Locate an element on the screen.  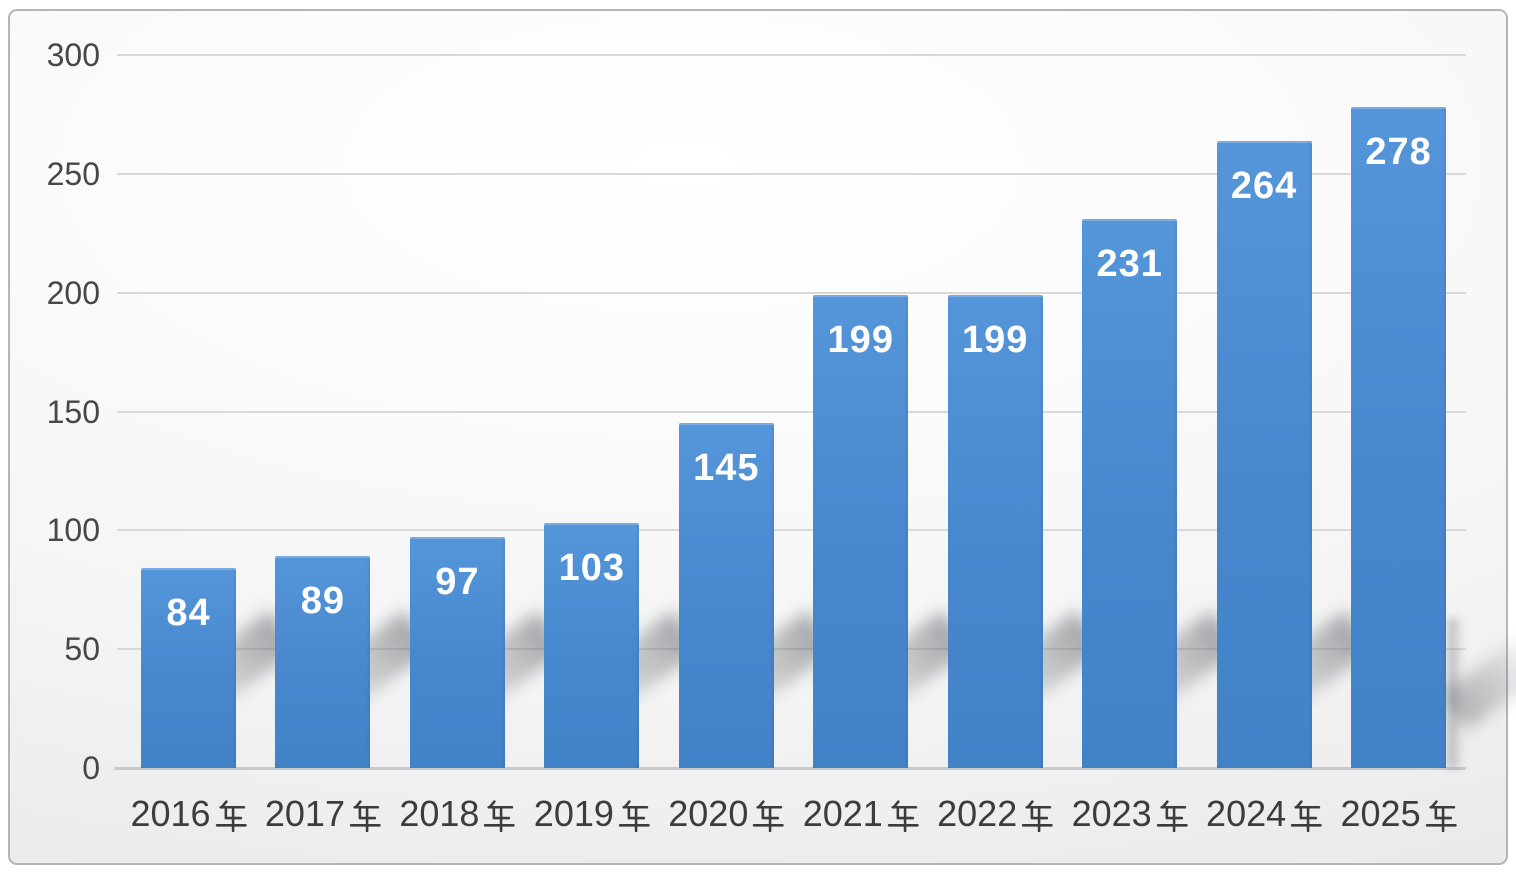
x-axis-line is located at coordinates (790, 768).